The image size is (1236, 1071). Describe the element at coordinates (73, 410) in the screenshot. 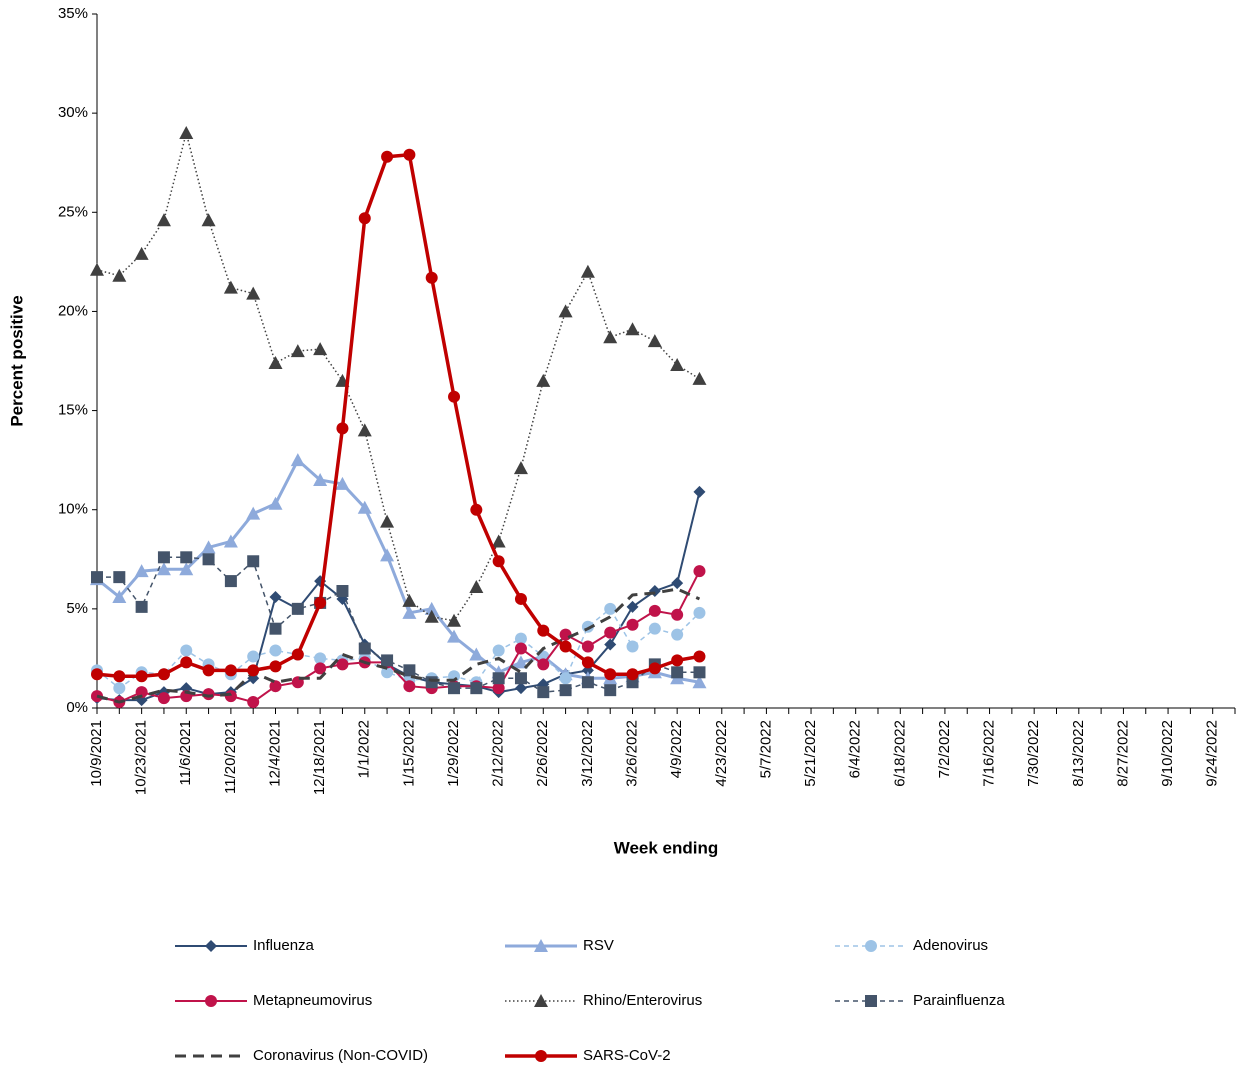

I see `y-tick-label: 15%` at that location.